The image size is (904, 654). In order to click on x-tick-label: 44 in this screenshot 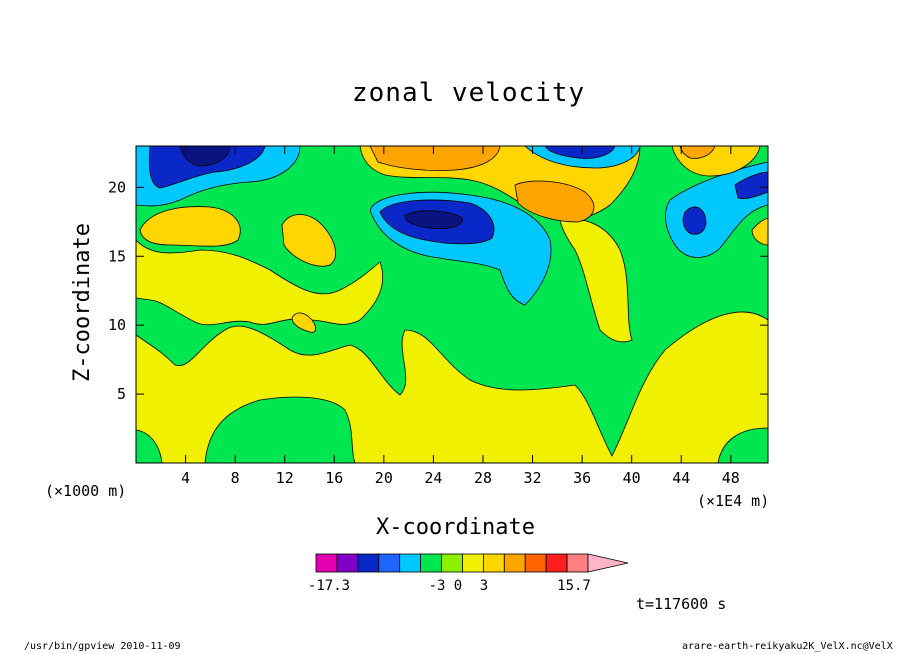, I will do `click(681, 478)`.